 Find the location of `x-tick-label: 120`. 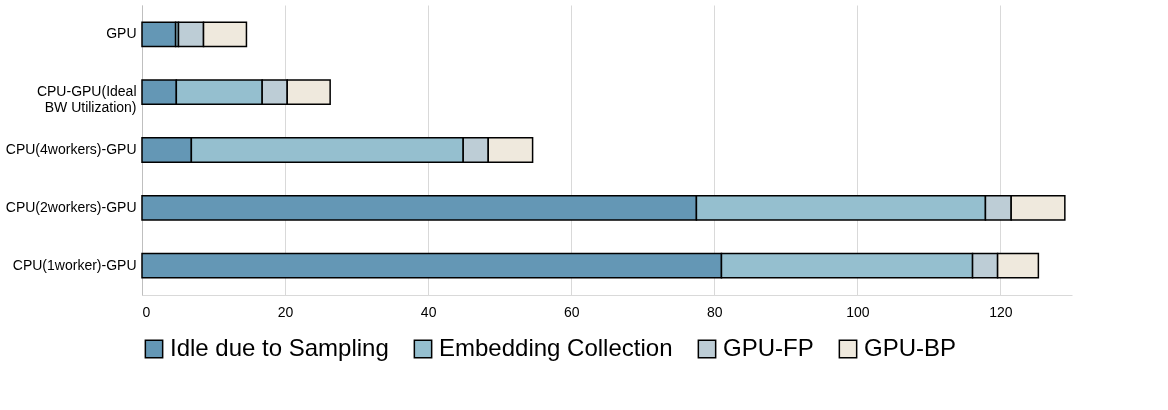

x-tick-label: 120 is located at coordinates (1001, 311).